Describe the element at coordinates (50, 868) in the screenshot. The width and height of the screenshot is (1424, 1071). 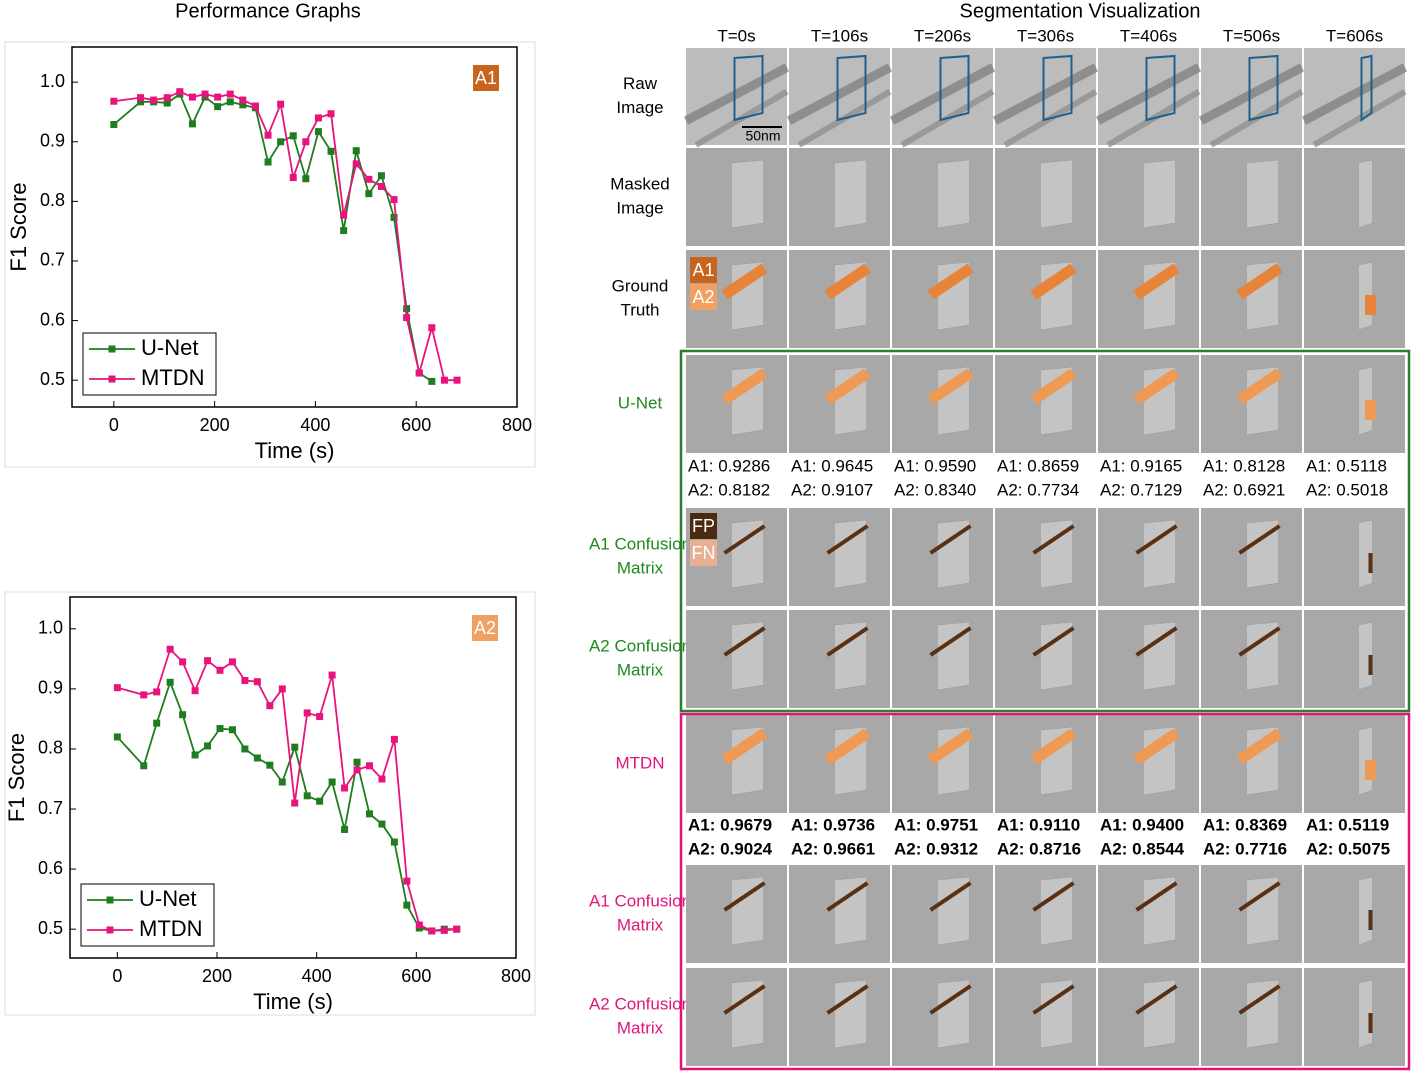
I see `y-tick-label: 0.6` at that location.